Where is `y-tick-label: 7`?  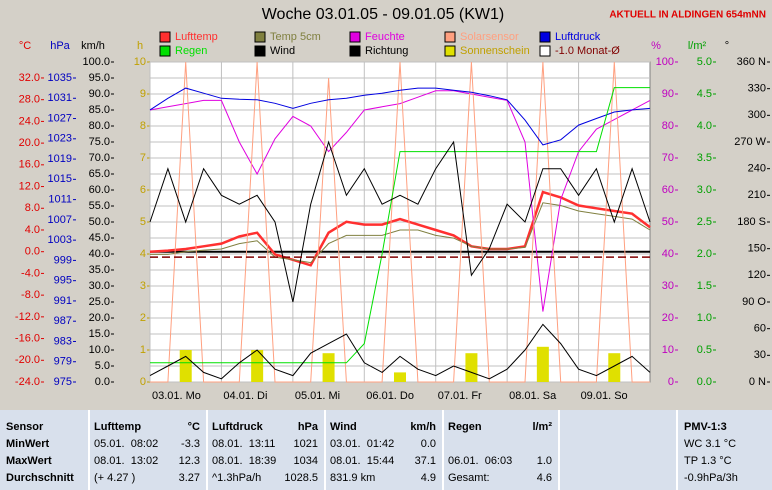
y-tick-label: 7 is located at coordinates (143, 158).